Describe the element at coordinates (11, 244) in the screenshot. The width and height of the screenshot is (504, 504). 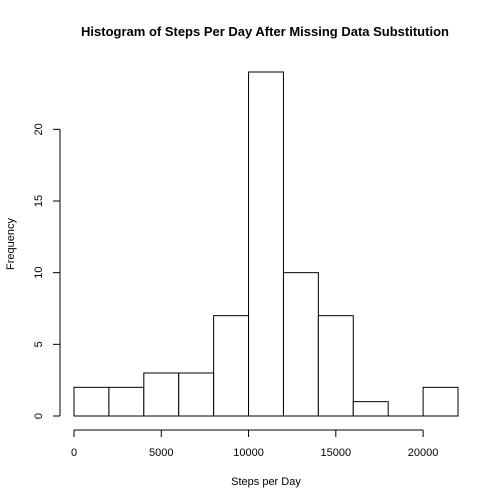
I see `y-axis-label: Frequency` at that location.